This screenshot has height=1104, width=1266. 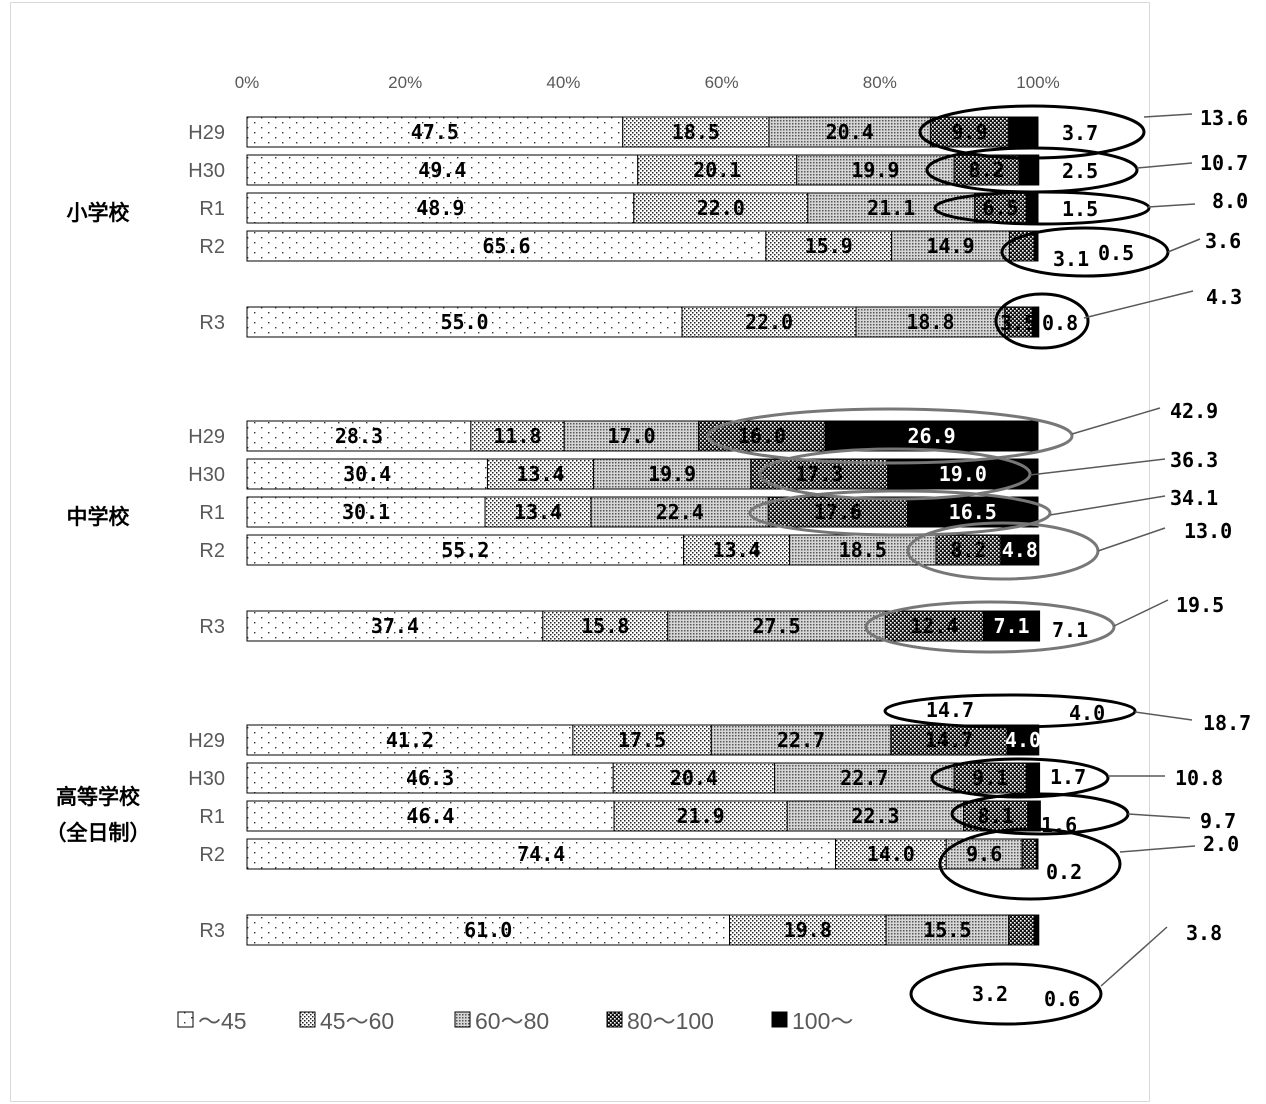 I want to click on data-label: 17.6, so click(x=838, y=512).